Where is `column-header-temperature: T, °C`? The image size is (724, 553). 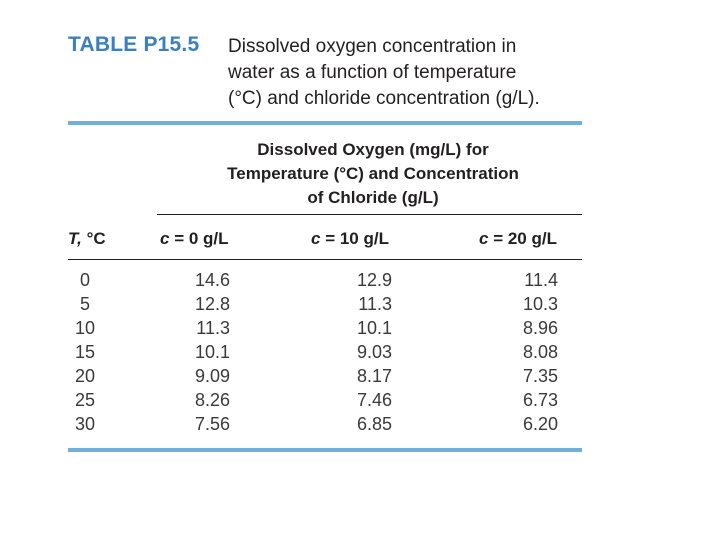
column-header-temperature: T, °C is located at coordinates (87, 239).